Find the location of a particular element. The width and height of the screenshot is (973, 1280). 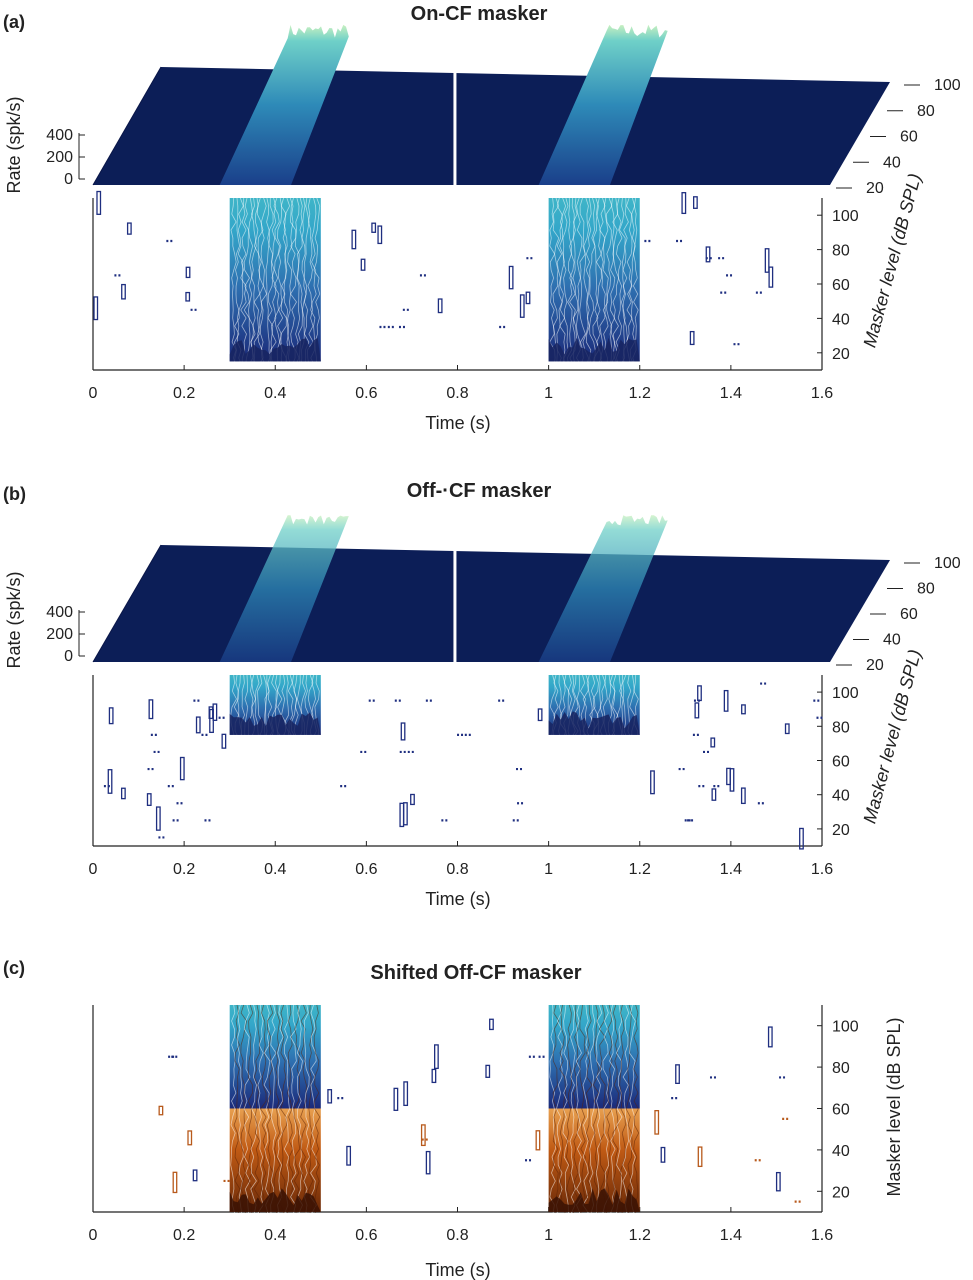

time-tick-label: 1.6 is located at coordinates (822, 393).